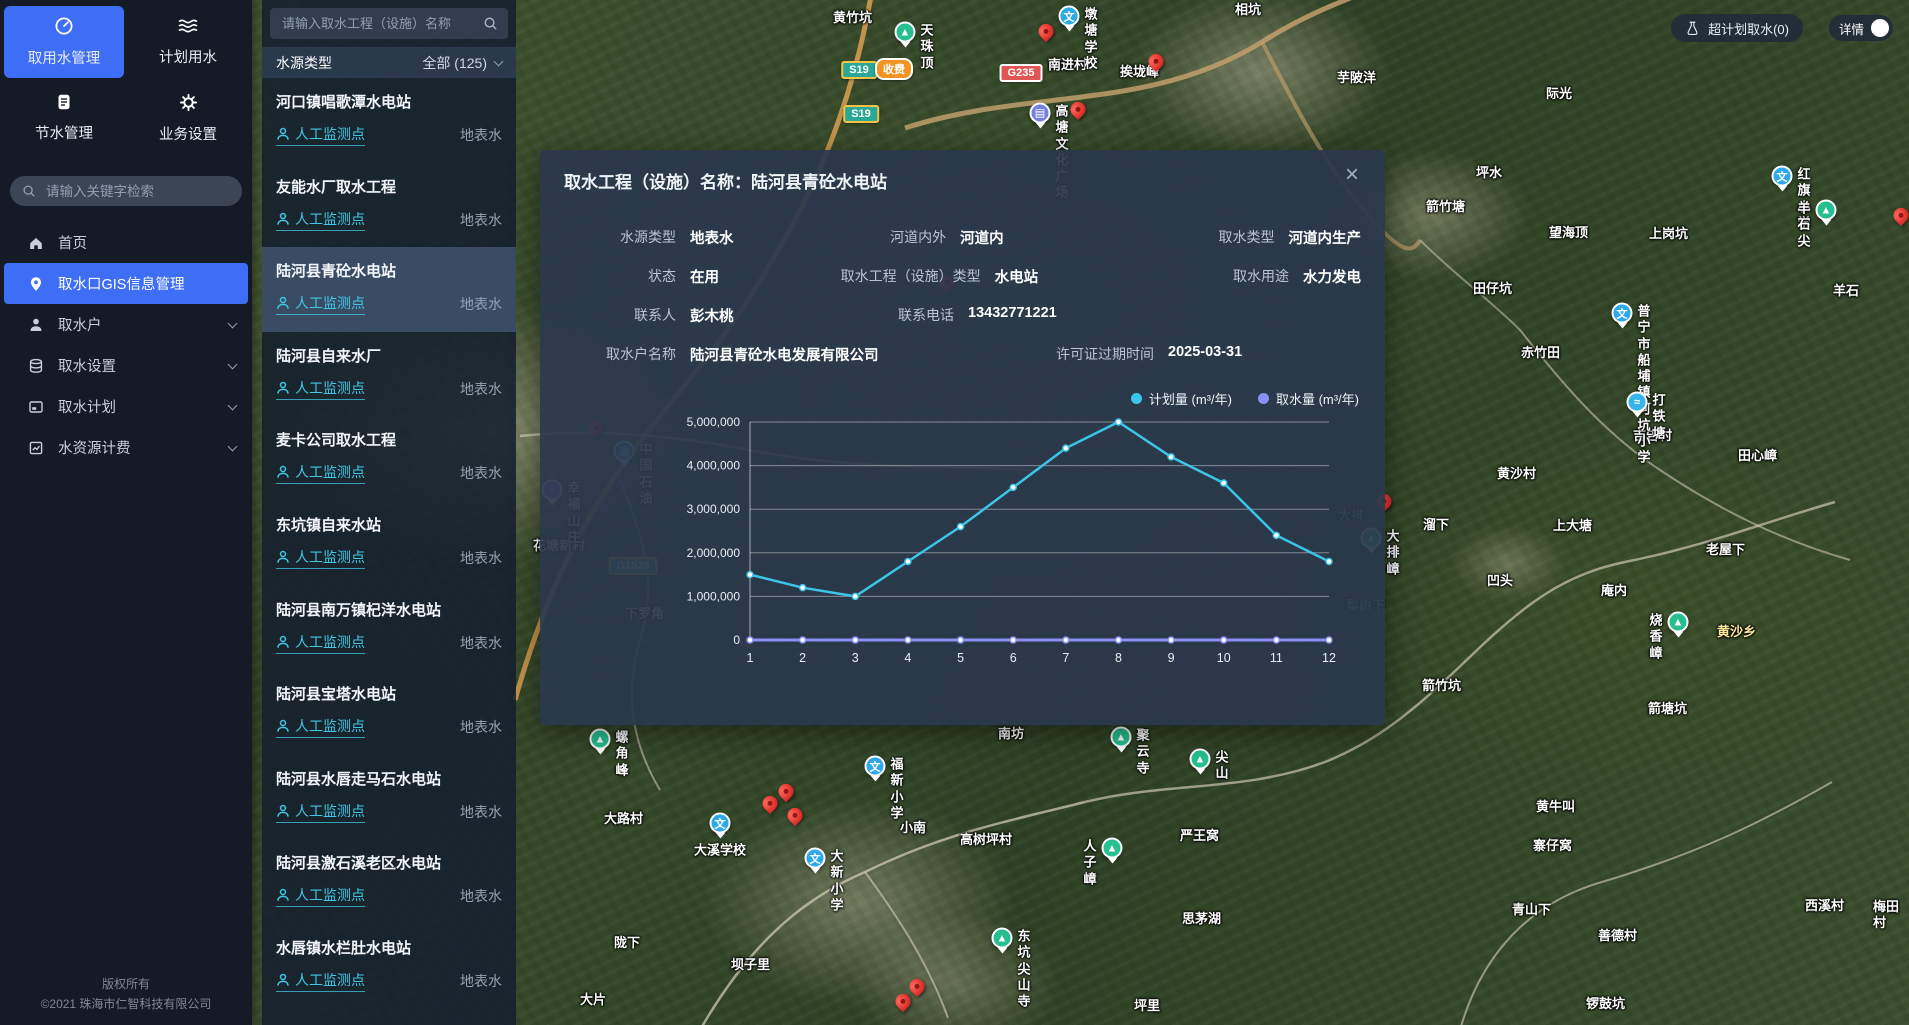 Image resolution: width=1909 pixels, height=1025 pixels. Describe the element at coordinates (1181, 398) in the screenshot. I see `legend-item: 计划量 (m³/年)` at that location.